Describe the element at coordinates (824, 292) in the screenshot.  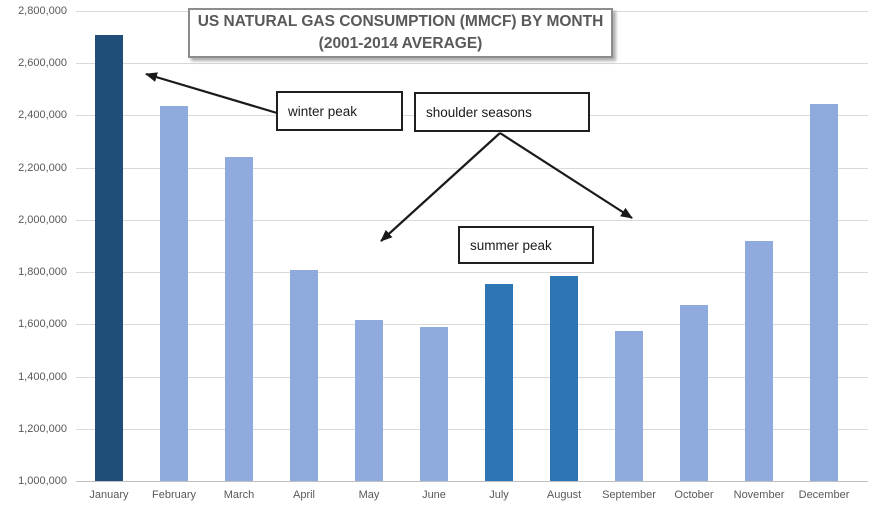
I see `bar-december` at that location.